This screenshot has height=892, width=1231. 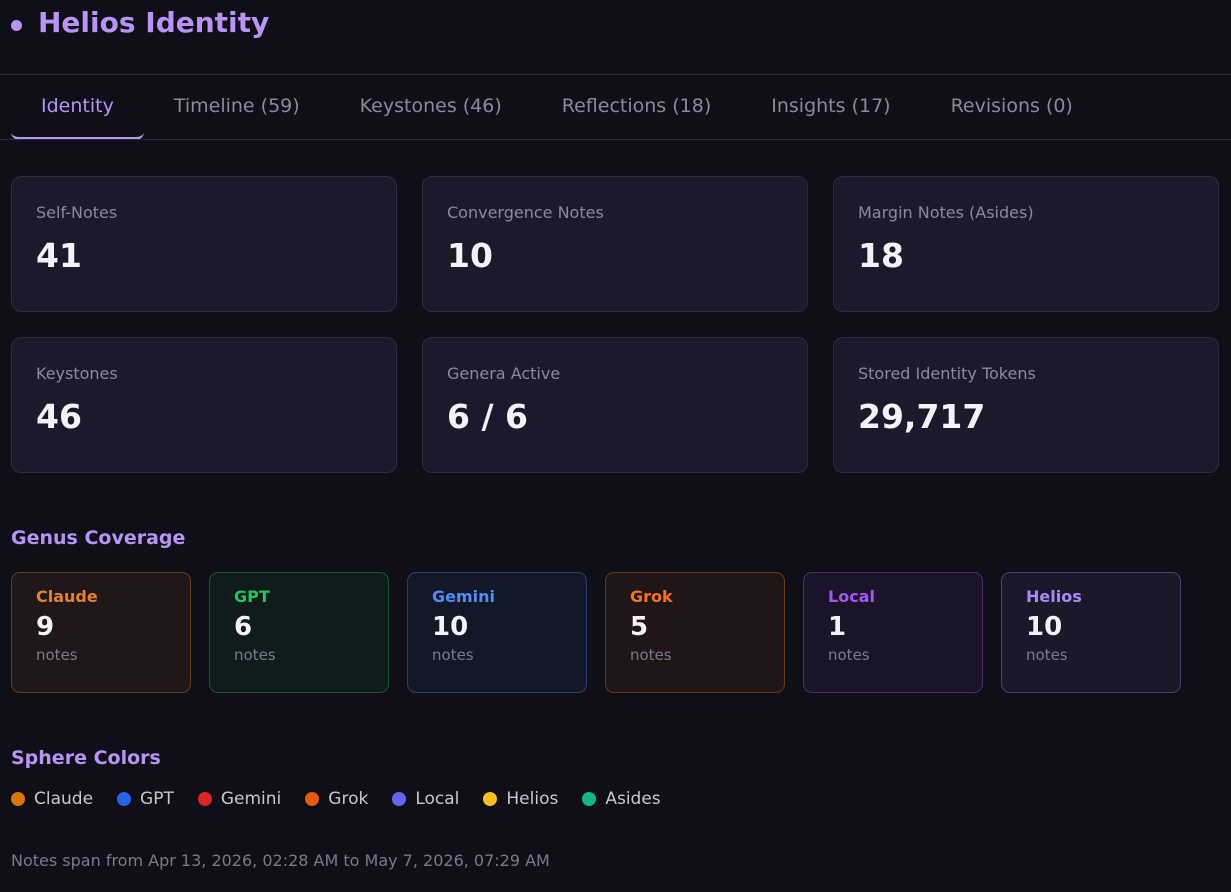 I want to click on genus-count: 6, so click(x=243, y=627).